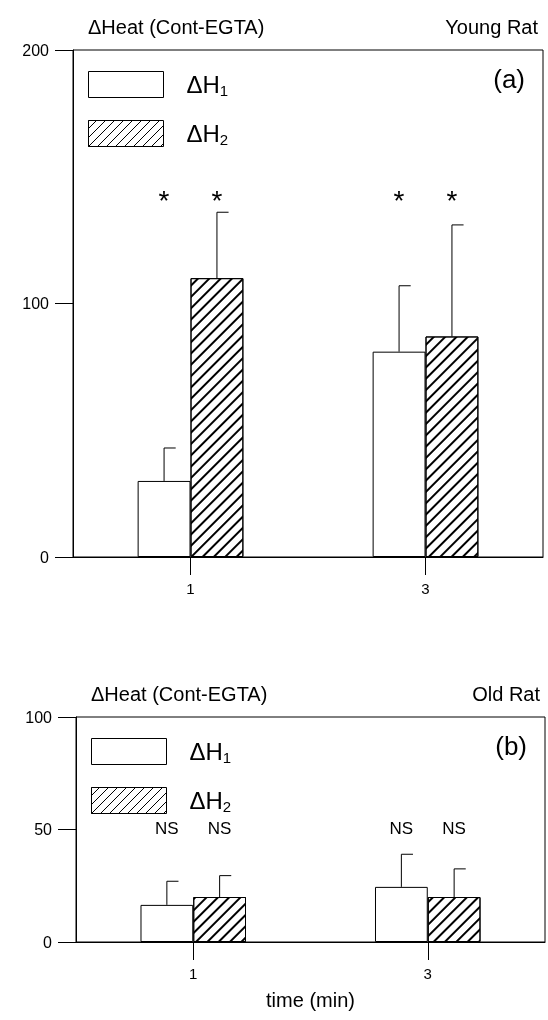 The image size is (548, 1020). Describe the element at coordinates (43, 829) in the screenshot. I see `y-tick-label: 50` at that location.